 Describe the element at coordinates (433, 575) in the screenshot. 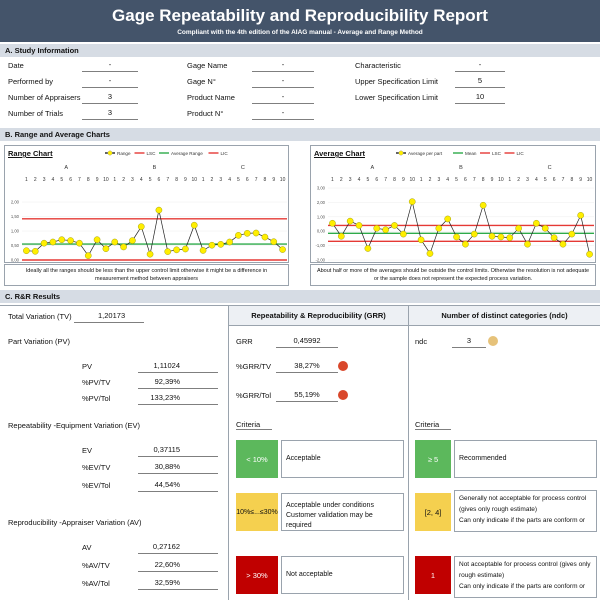

I see `ndc-criterion-not-acceptable: 1` at that location.